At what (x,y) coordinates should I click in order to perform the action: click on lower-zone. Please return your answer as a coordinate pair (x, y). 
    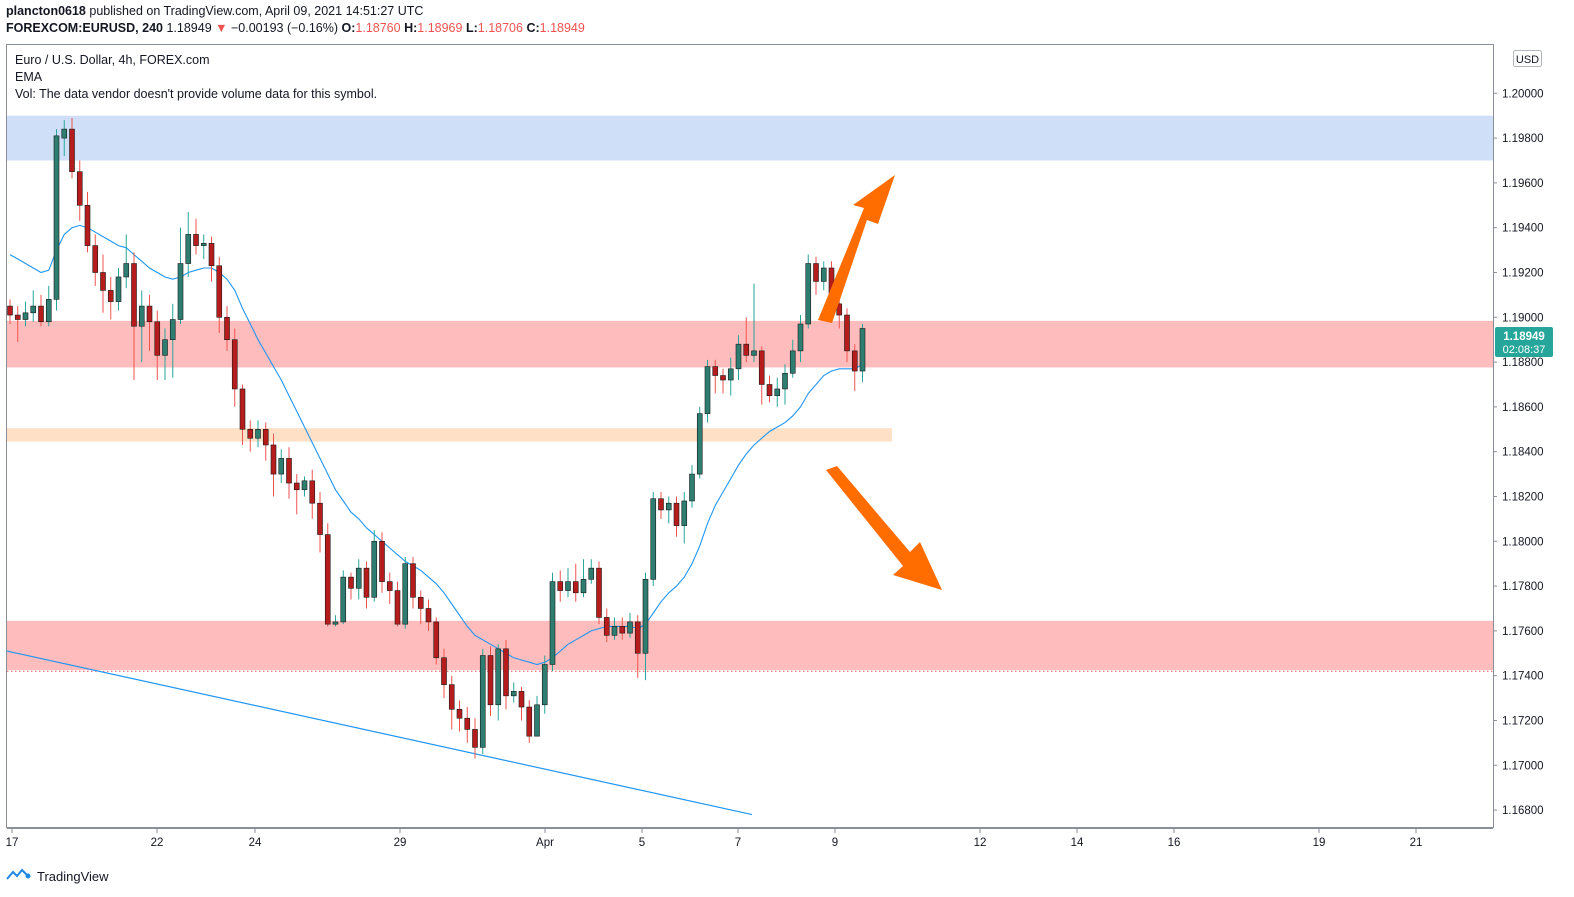
    Looking at the image, I should click on (750, 645).